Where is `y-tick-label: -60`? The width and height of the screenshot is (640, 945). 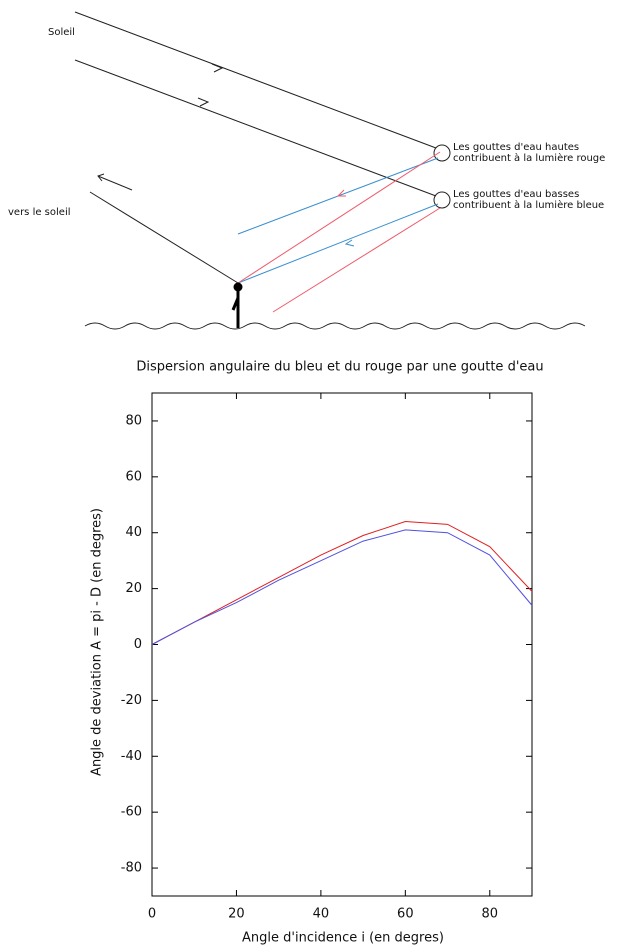
y-tick-label: -60 is located at coordinates (131, 812).